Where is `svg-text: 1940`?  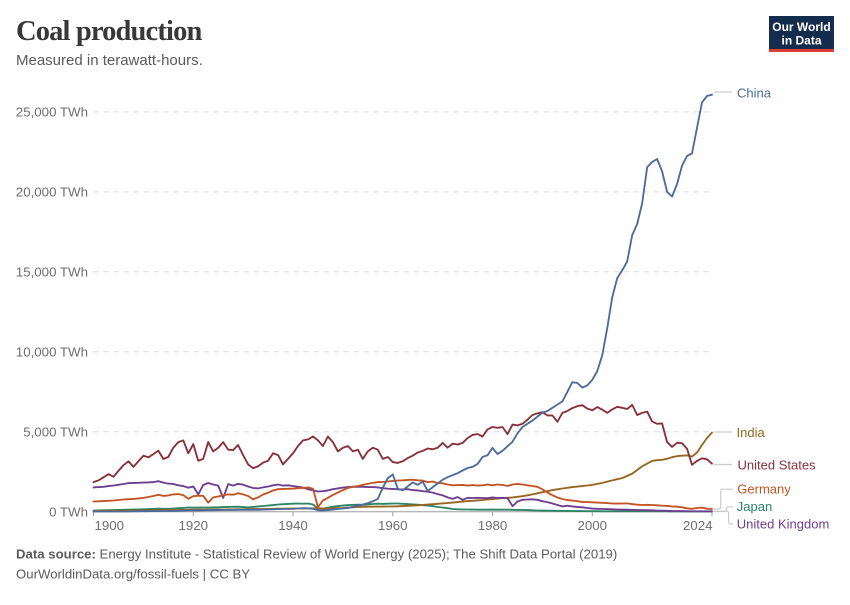 svg-text: 1940 is located at coordinates (293, 525).